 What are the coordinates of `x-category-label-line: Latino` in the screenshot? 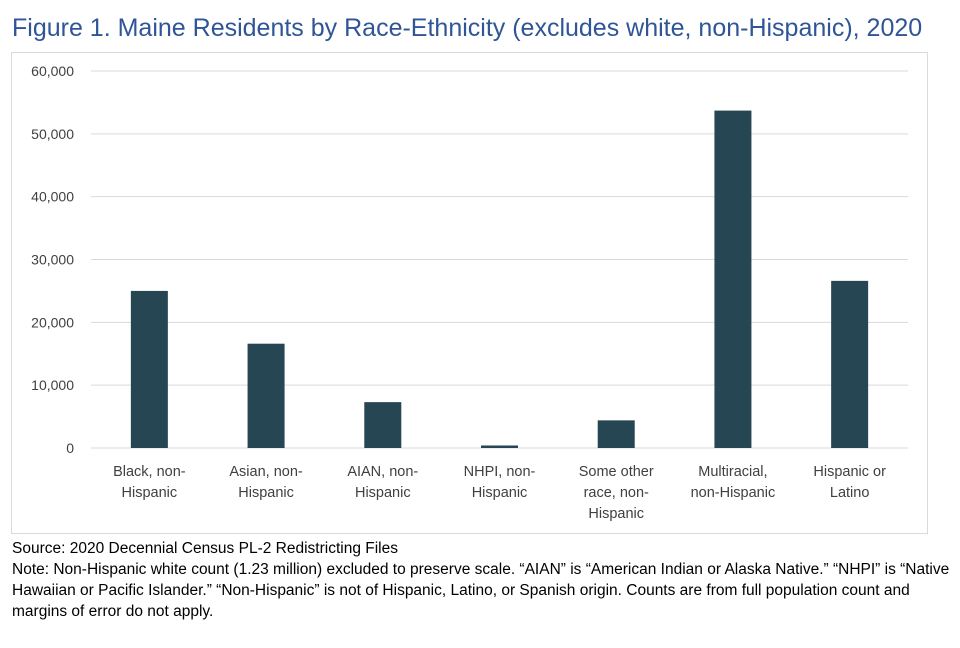 It's located at (850, 493).